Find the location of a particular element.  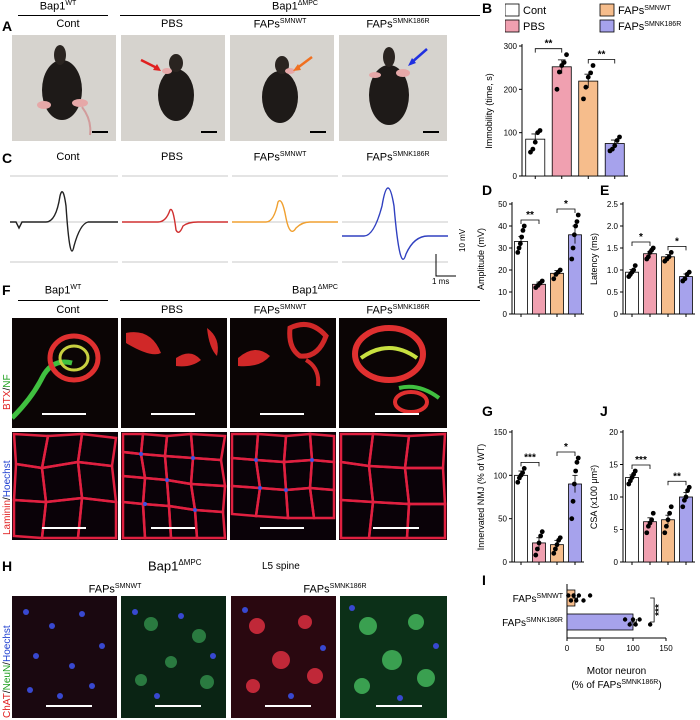

y-tick-label: 1.5 is located at coordinates (613, 248).